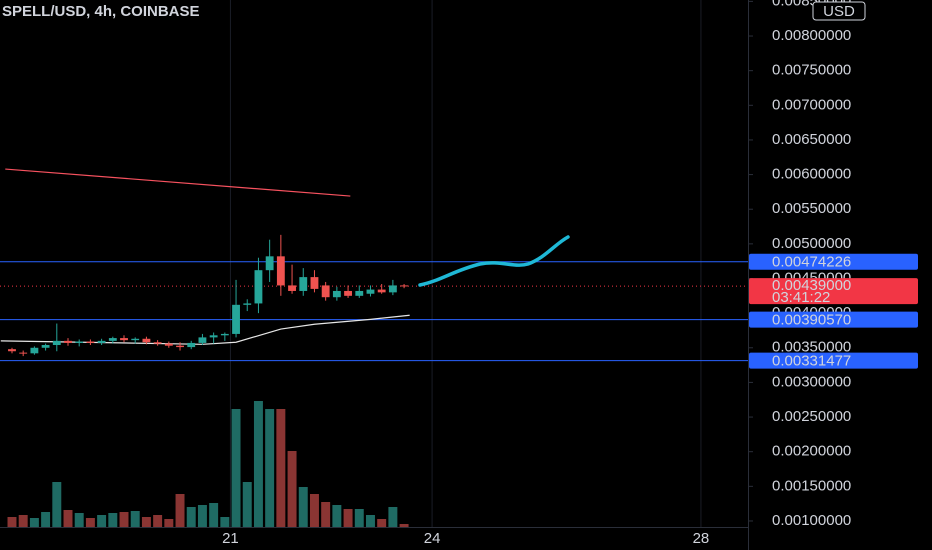 The width and height of the screenshot is (932, 550). Describe the element at coordinates (432, 538) in the screenshot. I see `x-tick-label: 24` at that location.